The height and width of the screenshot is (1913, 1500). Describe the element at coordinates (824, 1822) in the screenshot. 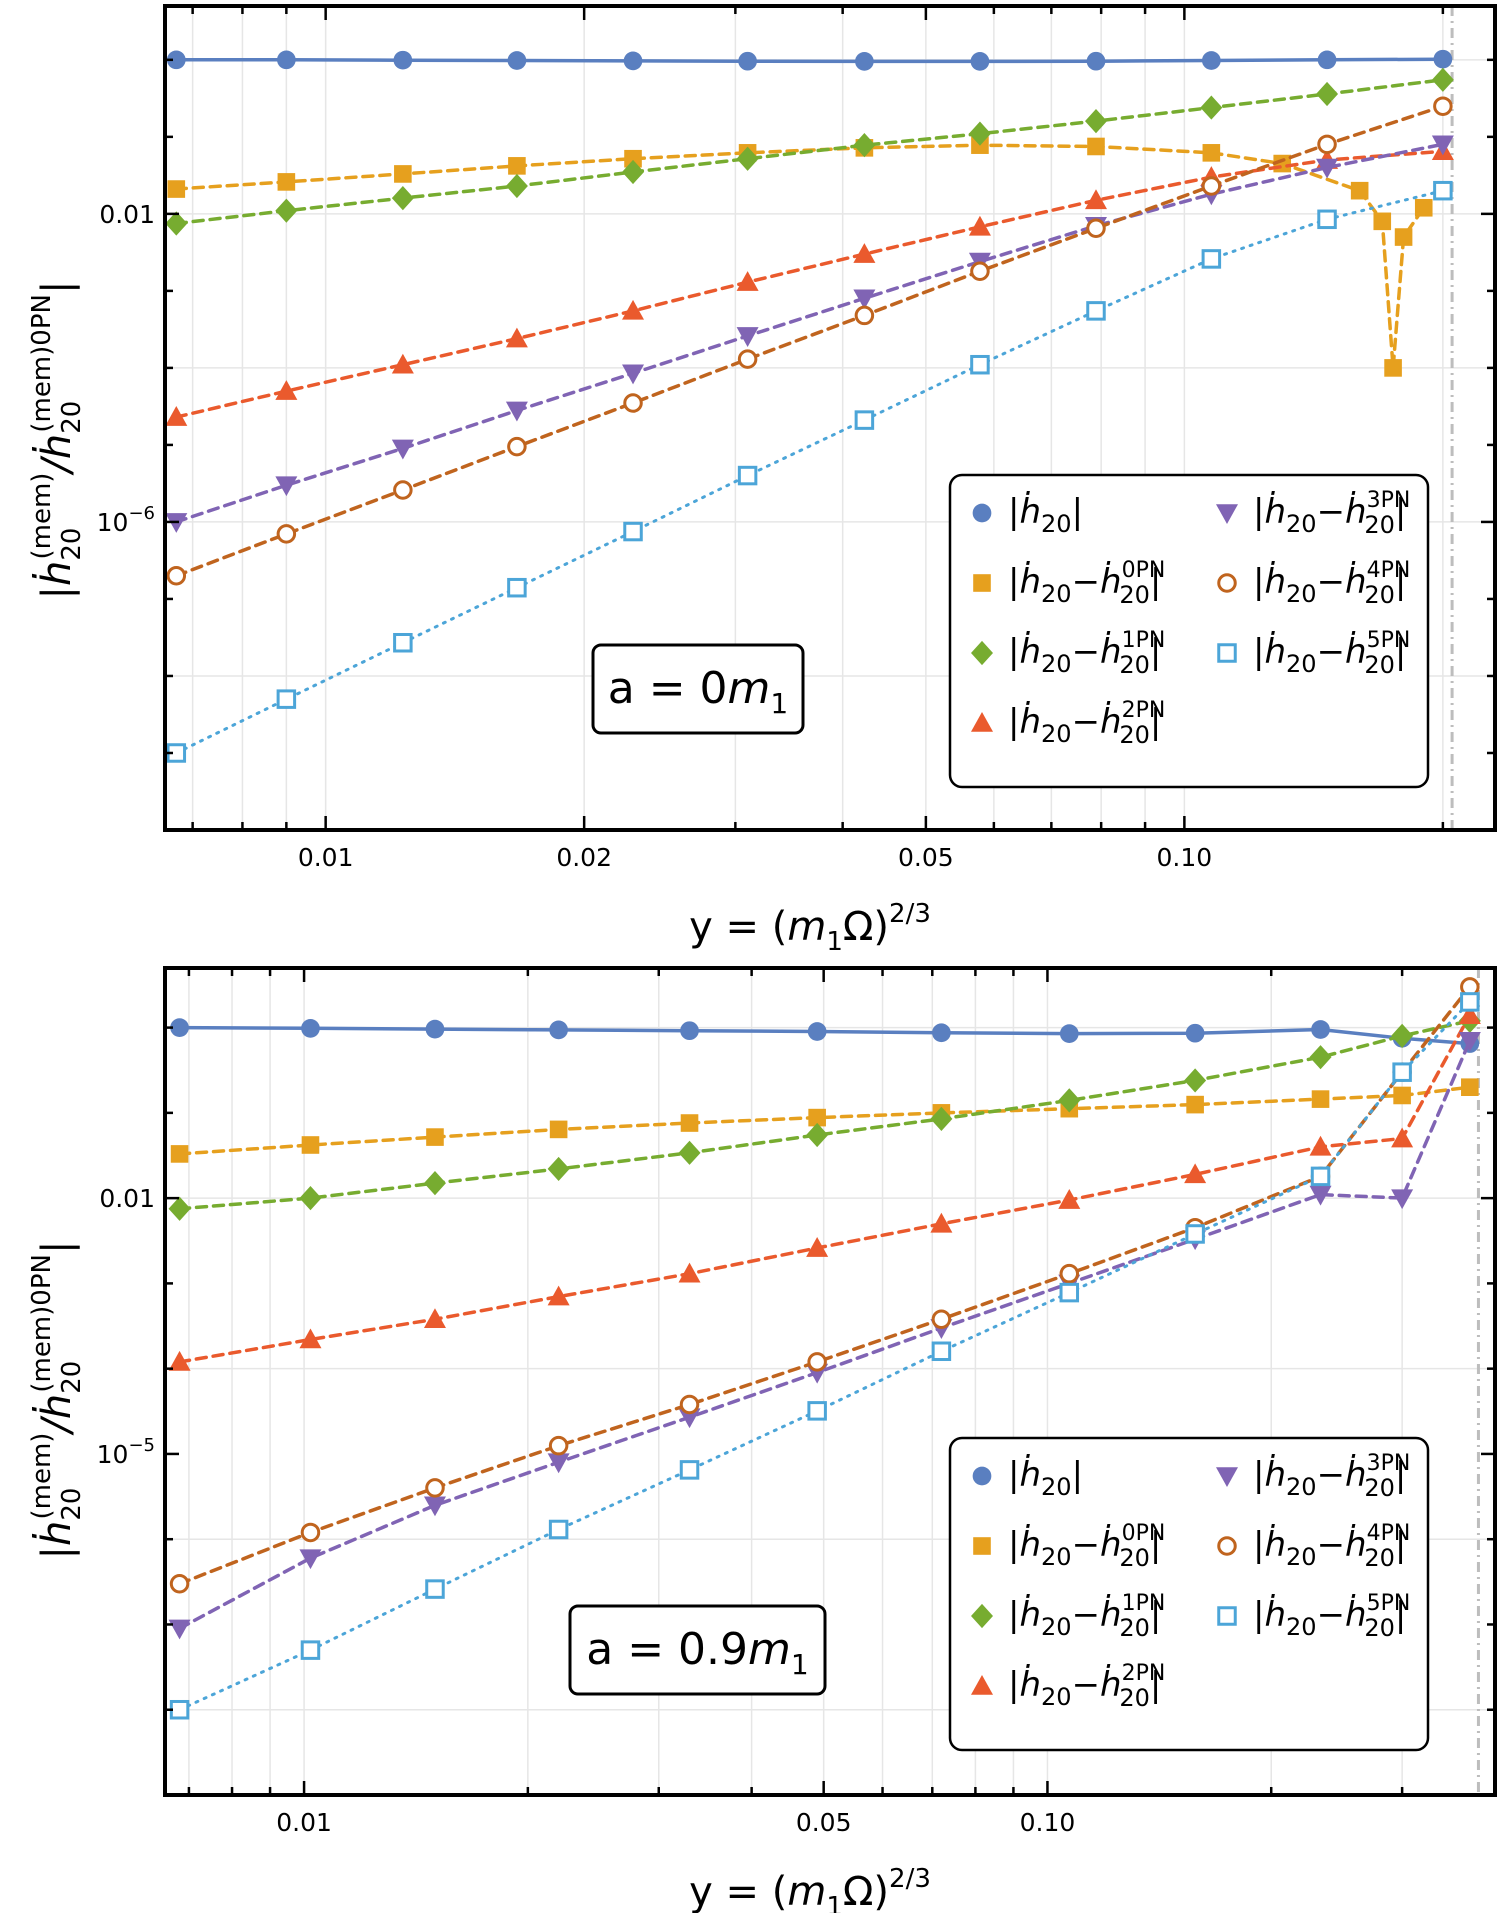

I see `x-tick-label: 0.05` at that location.